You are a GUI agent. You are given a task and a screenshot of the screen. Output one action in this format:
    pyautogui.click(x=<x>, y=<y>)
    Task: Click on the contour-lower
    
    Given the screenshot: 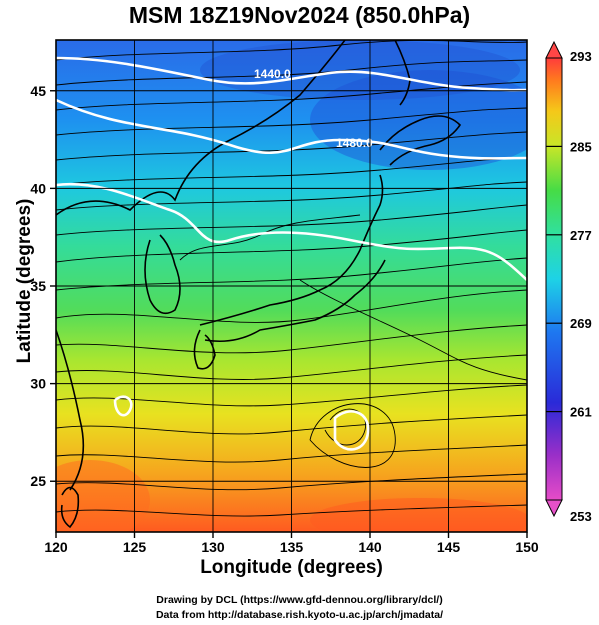 What is the action you would take?
    pyautogui.click(x=291, y=231)
    